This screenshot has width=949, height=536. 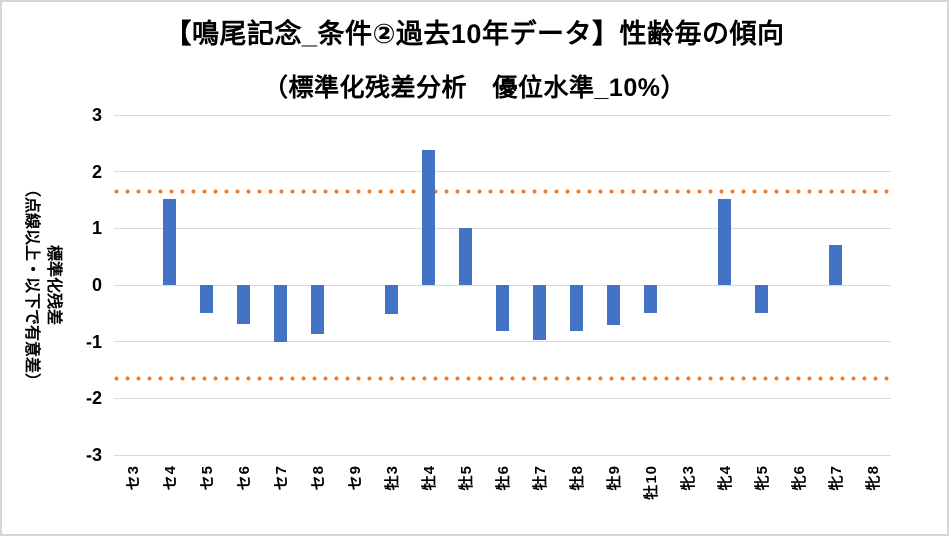 I want to click on bar-牡8, so click(x=576, y=308).